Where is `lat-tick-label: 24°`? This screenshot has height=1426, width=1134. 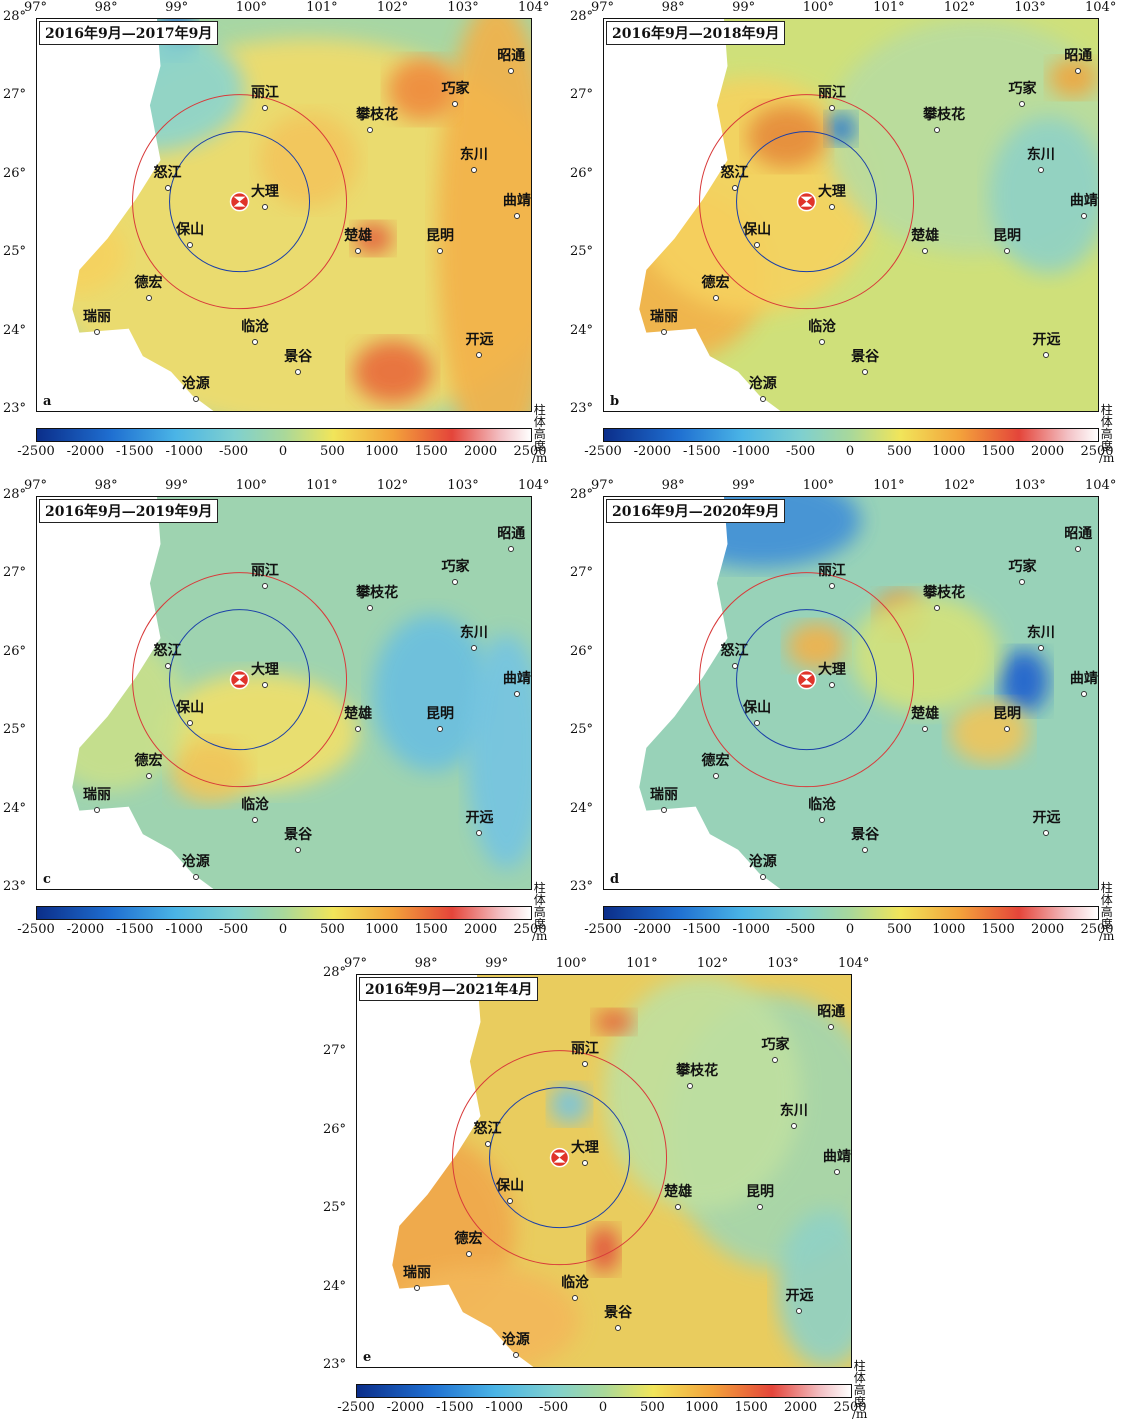 lat-tick-label: 24° is located at coordinates (582, 330).